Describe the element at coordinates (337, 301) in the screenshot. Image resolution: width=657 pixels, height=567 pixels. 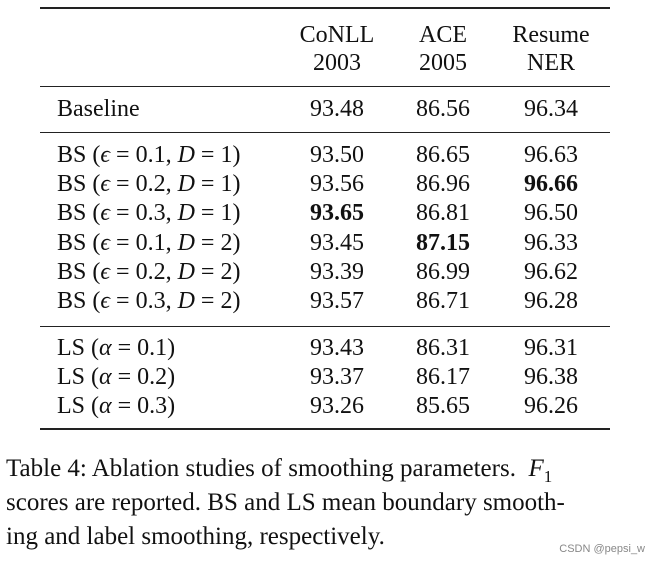
I see `score-cell: 93.57` at that location.